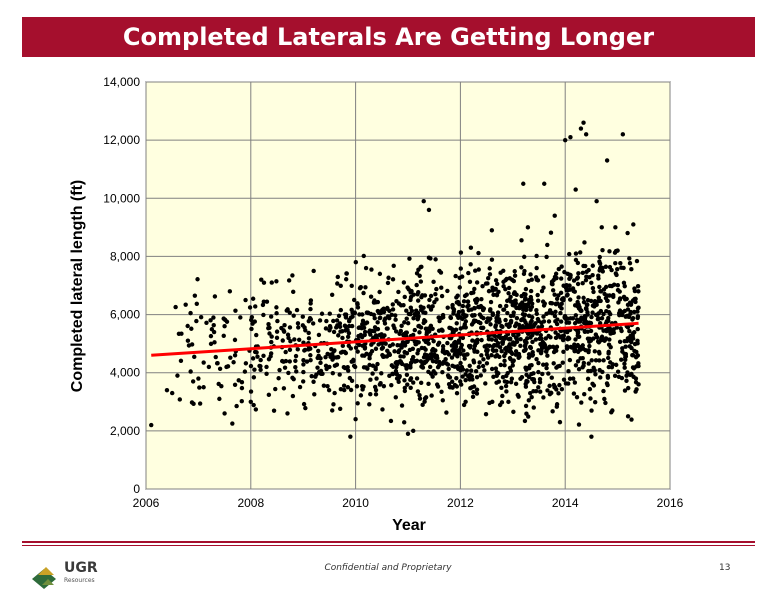  Describe the element at coordinates (77, 286) in the screenshot. I see `y-axis-label: Completed lateral length (ft)` at that location.